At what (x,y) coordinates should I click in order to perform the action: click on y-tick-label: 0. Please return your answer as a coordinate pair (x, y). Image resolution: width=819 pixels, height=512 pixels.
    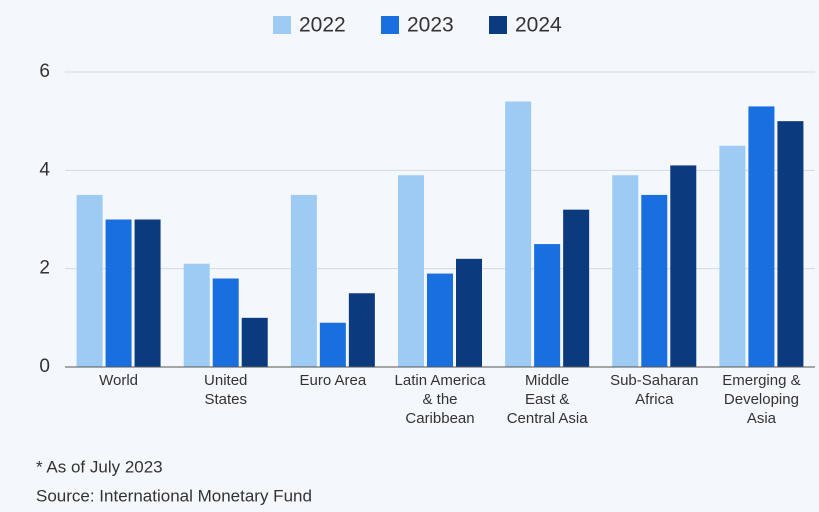
    Looking at the image, I should click on (44, 366).